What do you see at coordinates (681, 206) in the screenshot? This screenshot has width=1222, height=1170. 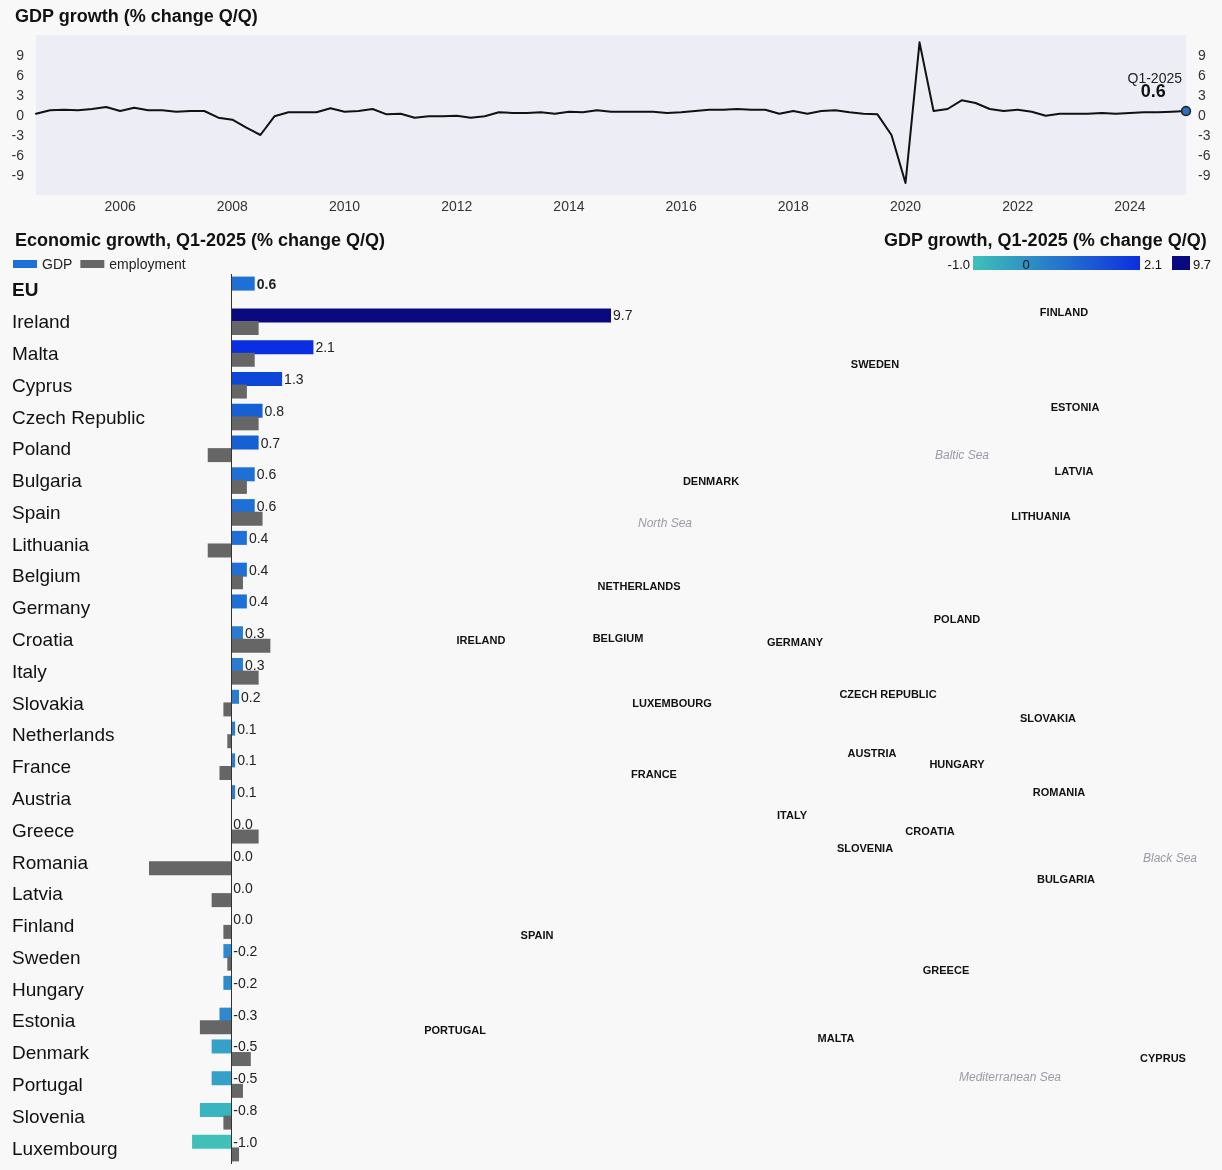 I see `x-tick-label: 2016` at bounding box center [681, 206].